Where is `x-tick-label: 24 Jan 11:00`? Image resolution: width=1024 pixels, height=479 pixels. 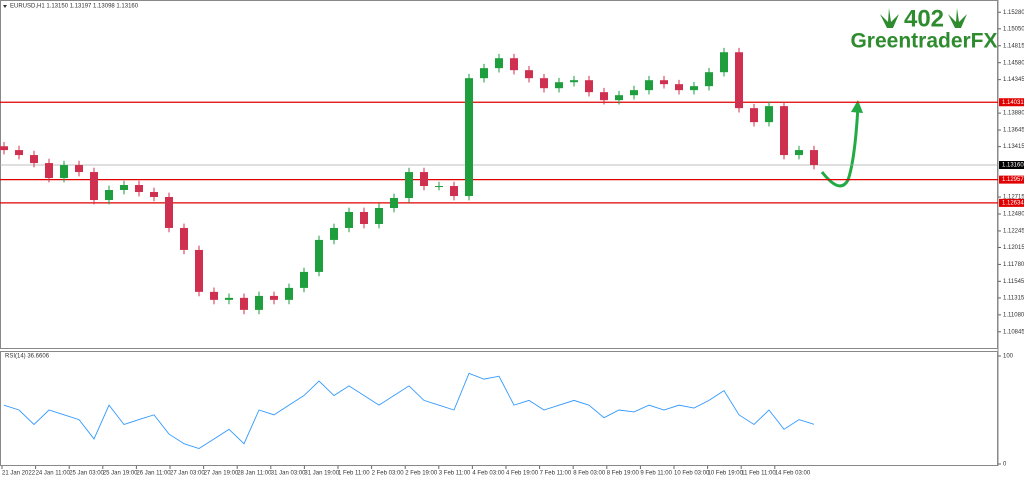
x-tick-label: 24 Jan 11:00 is located at coordinates (53, 474).